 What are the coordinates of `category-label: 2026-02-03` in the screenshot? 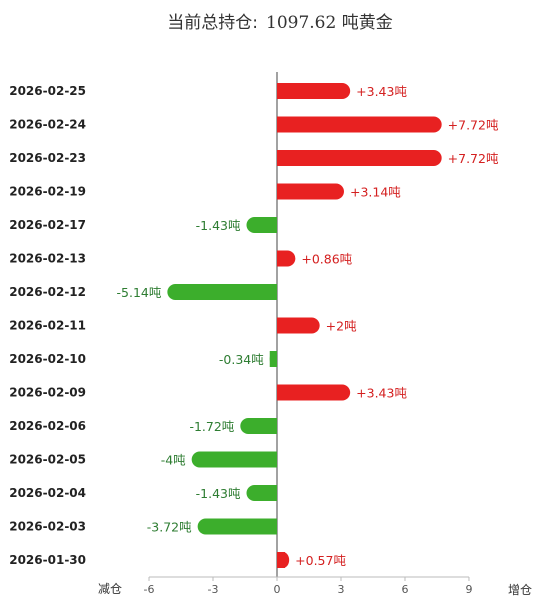 It's located at (47, 527).